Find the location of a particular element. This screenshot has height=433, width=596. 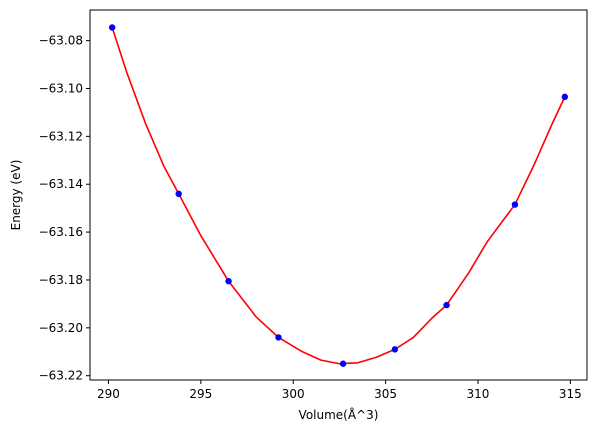

y-tick-label: −63.10 is located at coordinates (61, 88).